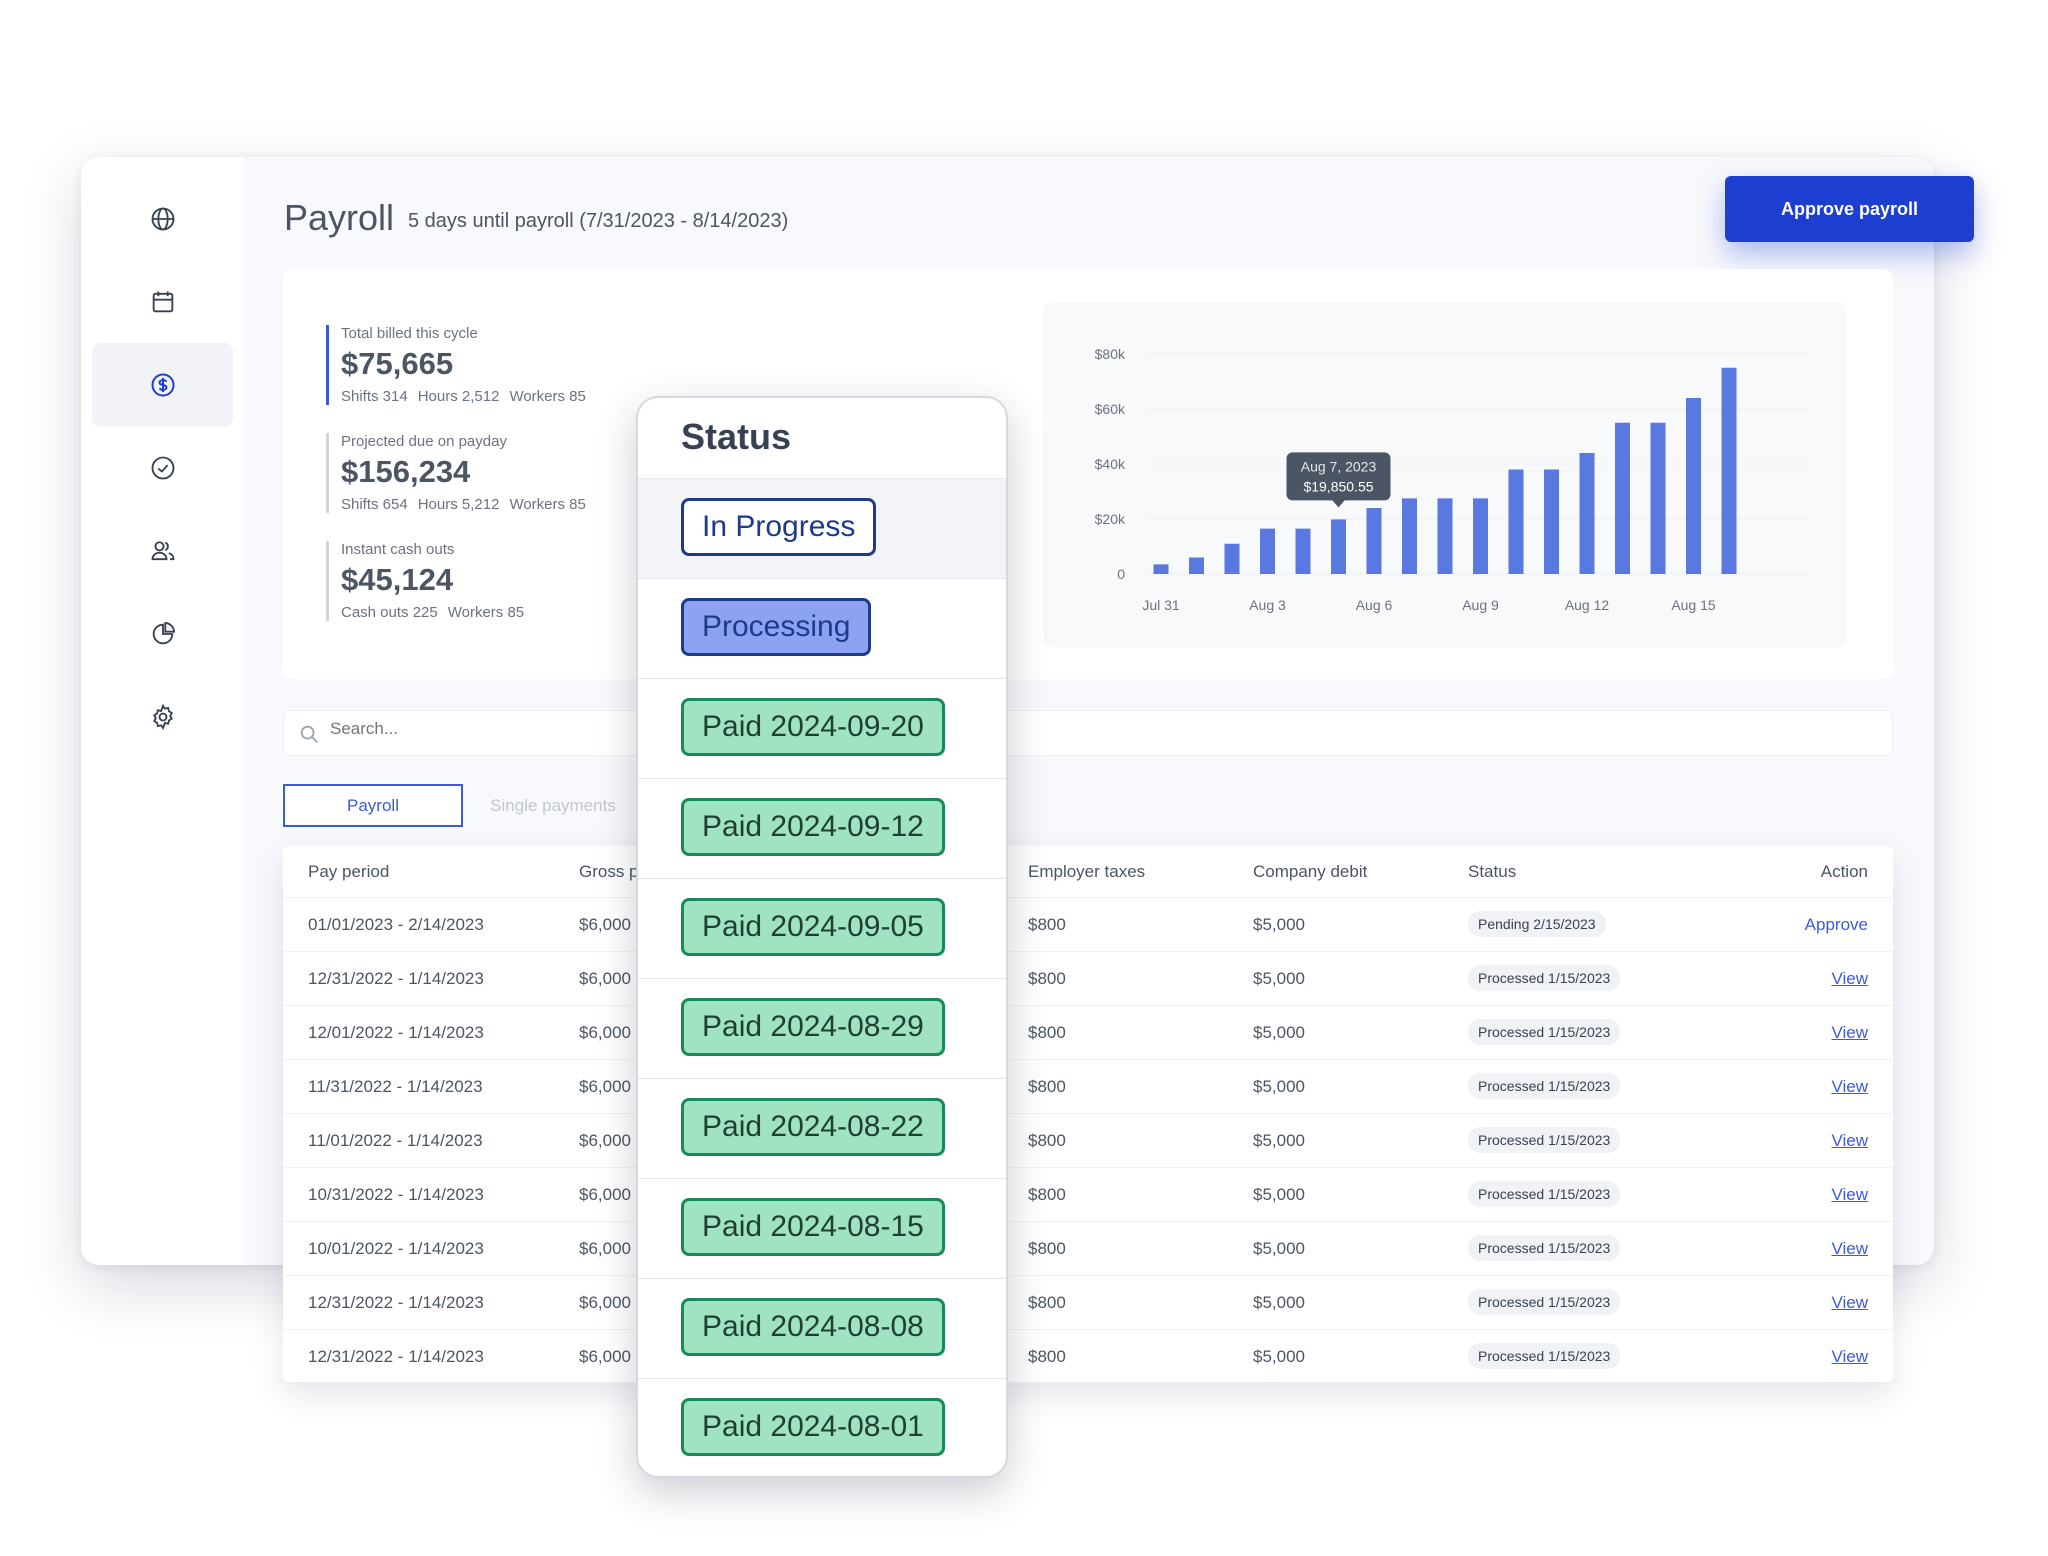 The image size is (2048, 1556). What do you see at coordinates (396, 1248) in the screenshot?
I see `pay-period-cell: 10/01/2022 - 1/14/2023` at bounding box center [396, 1248].